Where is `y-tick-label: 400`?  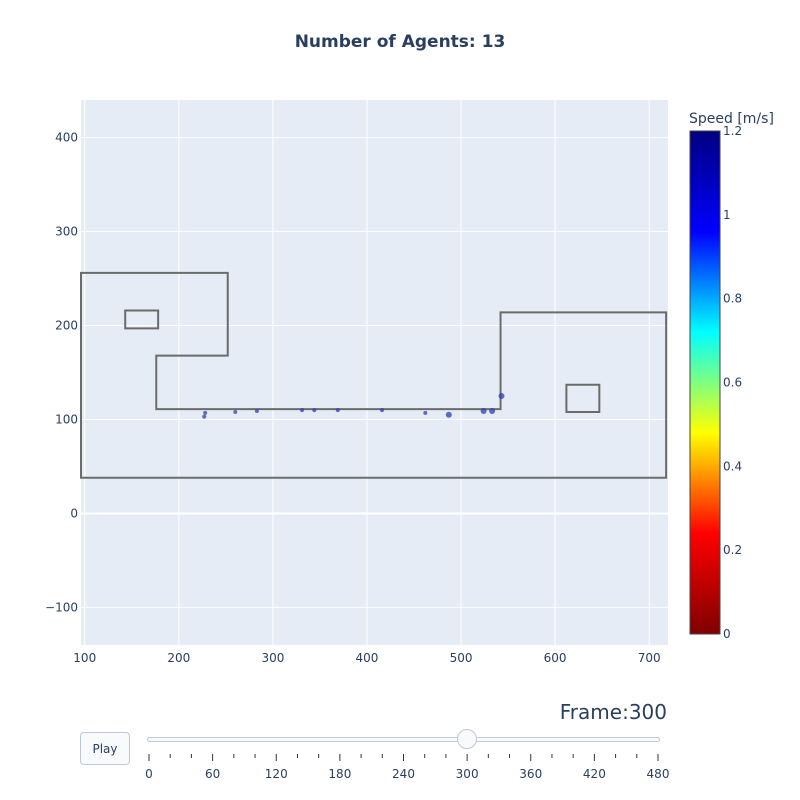 y-tick-label: 400 is located at coordinates (66, 138).